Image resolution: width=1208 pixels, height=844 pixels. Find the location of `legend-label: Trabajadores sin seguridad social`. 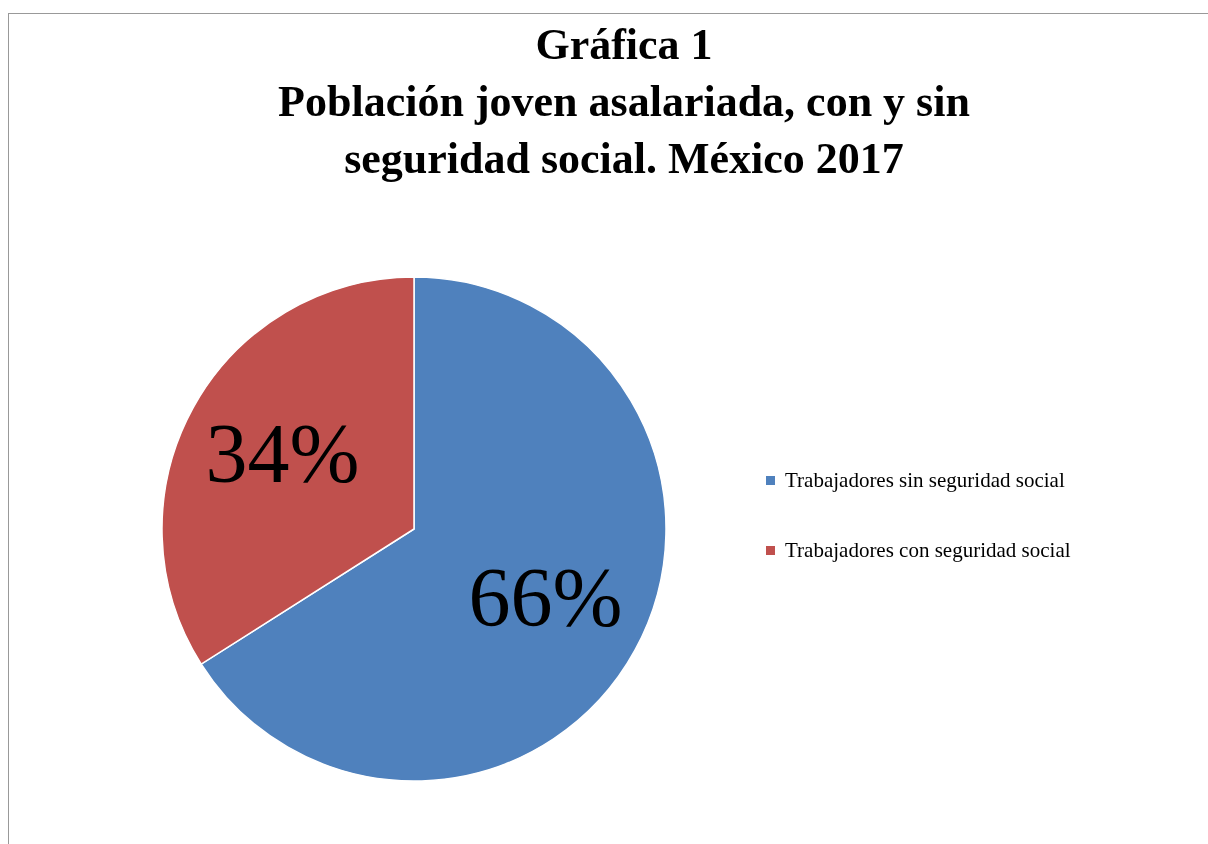

legend-label: Trabajadores sin seguridad social is located at coordinates (925, 479).